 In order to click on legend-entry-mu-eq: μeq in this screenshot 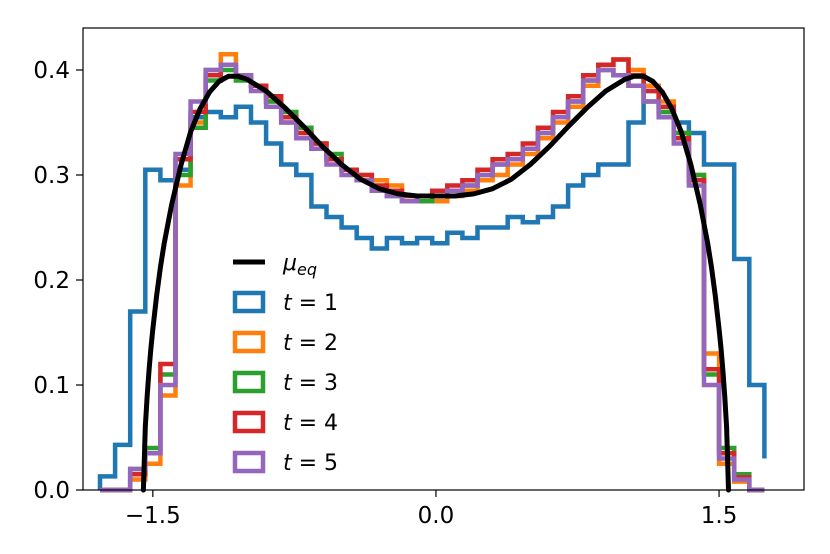, I will do `click(275, 265)`.